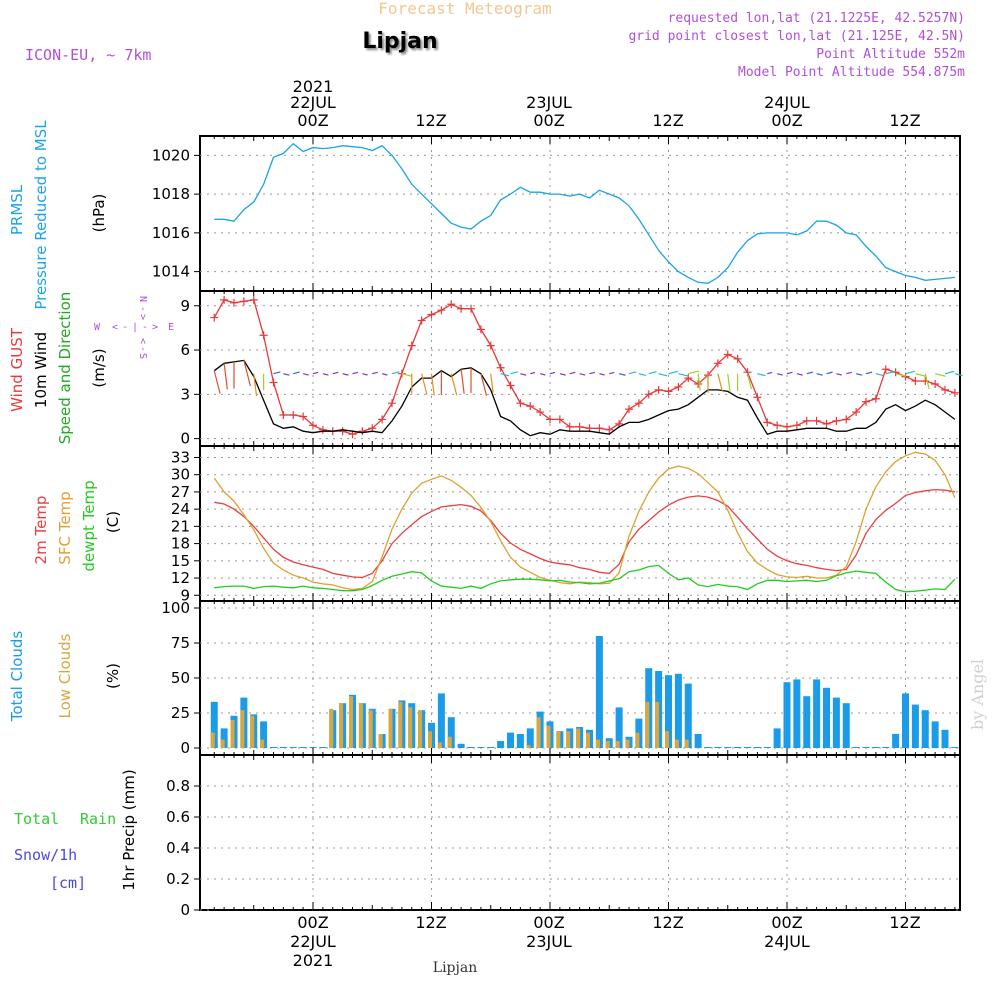 Image resolution: width=1000 pixels, height=1000 pixels. I want to click on temperature-ytick-label-5: 24, so click(180, 509).